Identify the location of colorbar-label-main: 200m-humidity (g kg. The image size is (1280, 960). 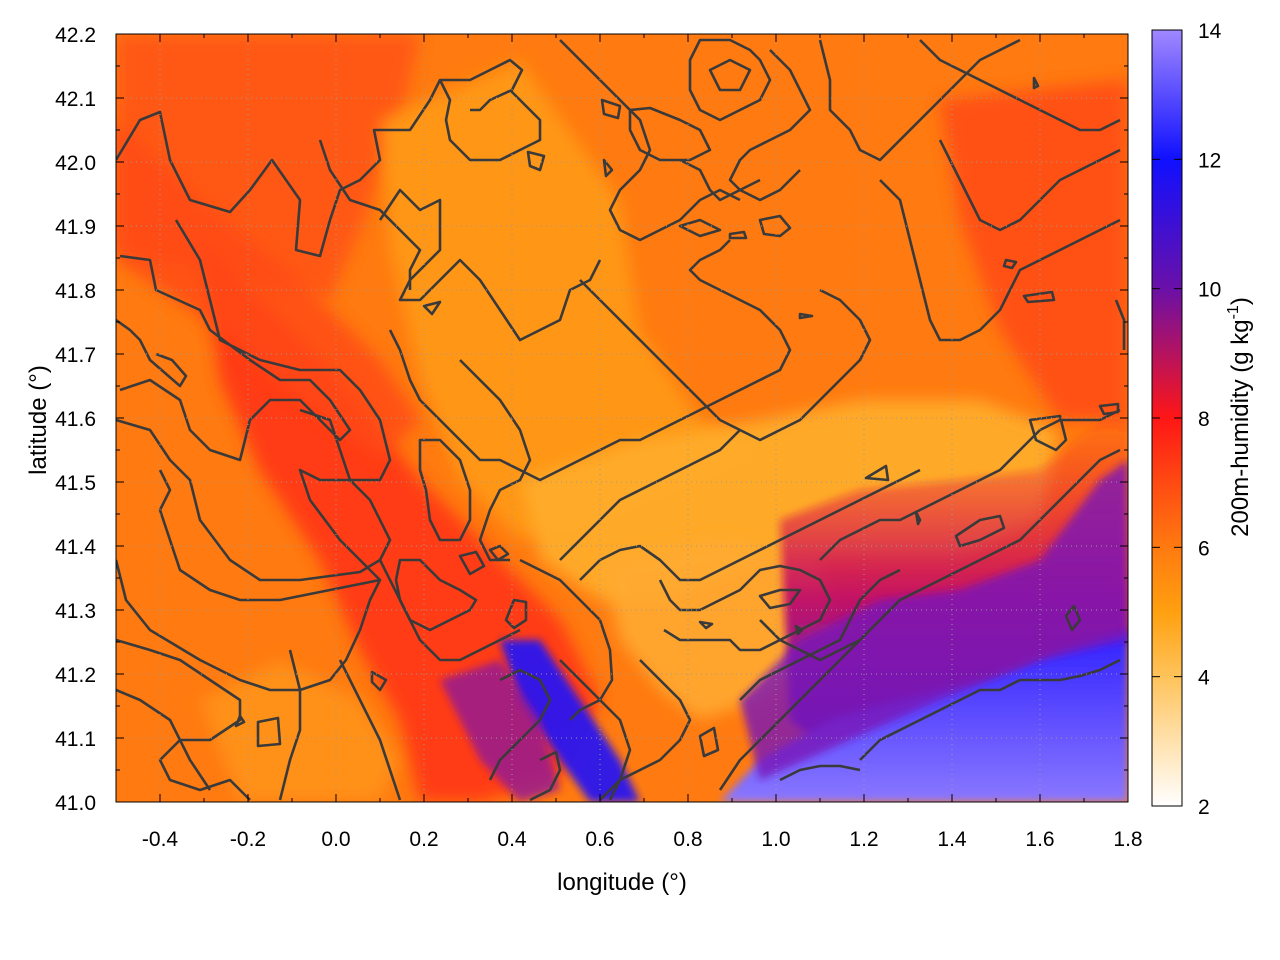
(1240, 427).